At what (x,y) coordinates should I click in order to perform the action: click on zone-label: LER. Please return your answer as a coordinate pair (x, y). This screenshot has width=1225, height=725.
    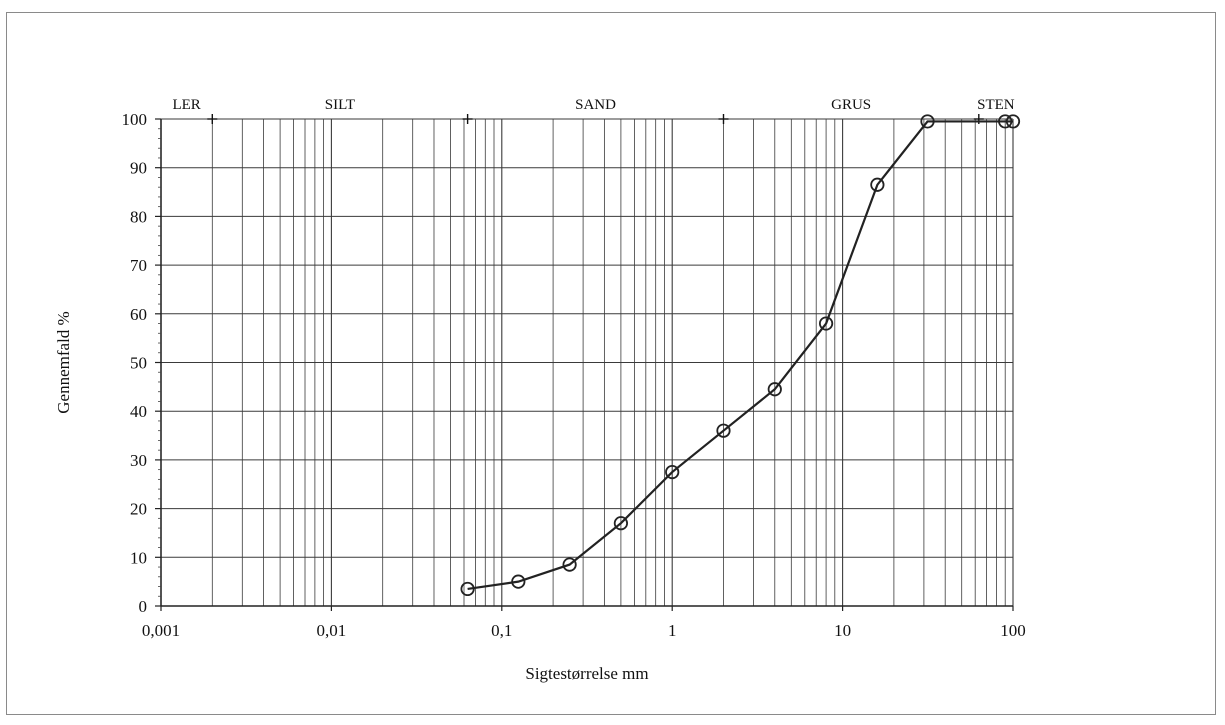
    Looking at the image, I should click on (186, 105).